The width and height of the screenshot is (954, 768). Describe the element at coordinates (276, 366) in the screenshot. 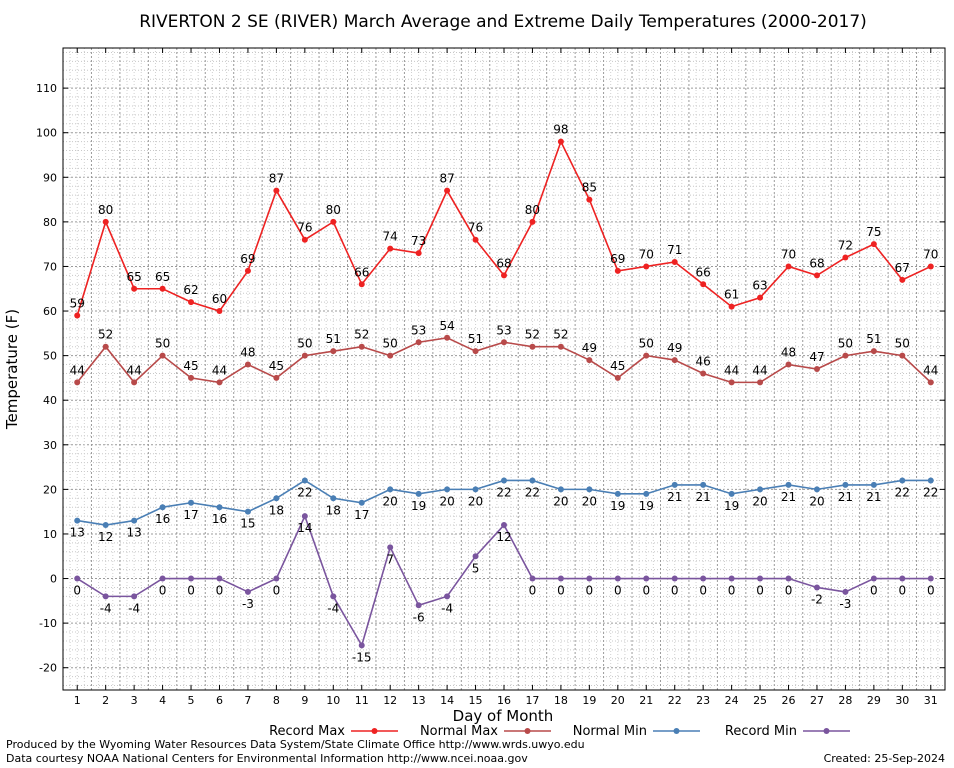

I see `normal-max-data-label: 45` at that location.